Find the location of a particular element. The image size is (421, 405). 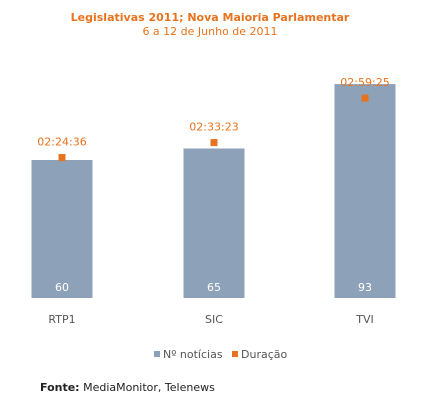

bar-tvi is located at coordinates (365, 191).